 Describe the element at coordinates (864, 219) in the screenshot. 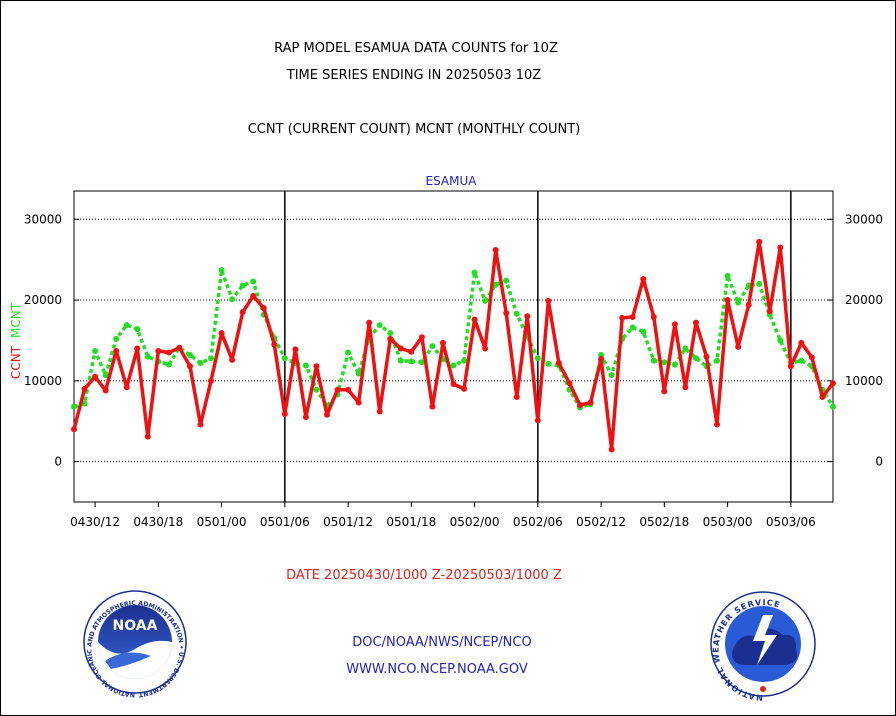

I see `y-tick-label-right: 30000` at that location.